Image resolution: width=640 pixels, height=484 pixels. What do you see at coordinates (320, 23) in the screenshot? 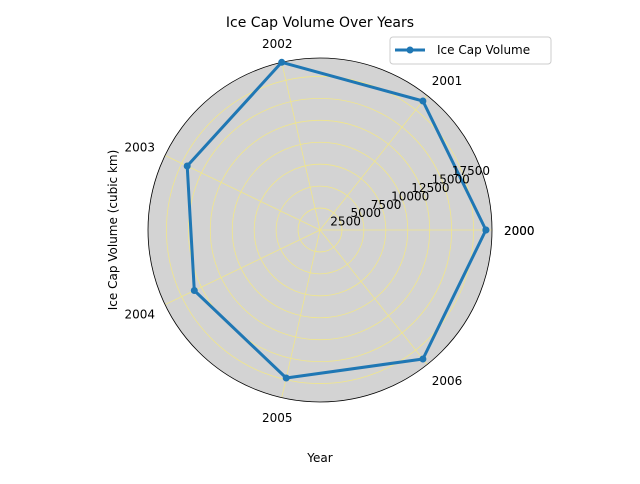
I see `chart-title: Ice Cap Volume Over Years` at bounding box center [320, 23].